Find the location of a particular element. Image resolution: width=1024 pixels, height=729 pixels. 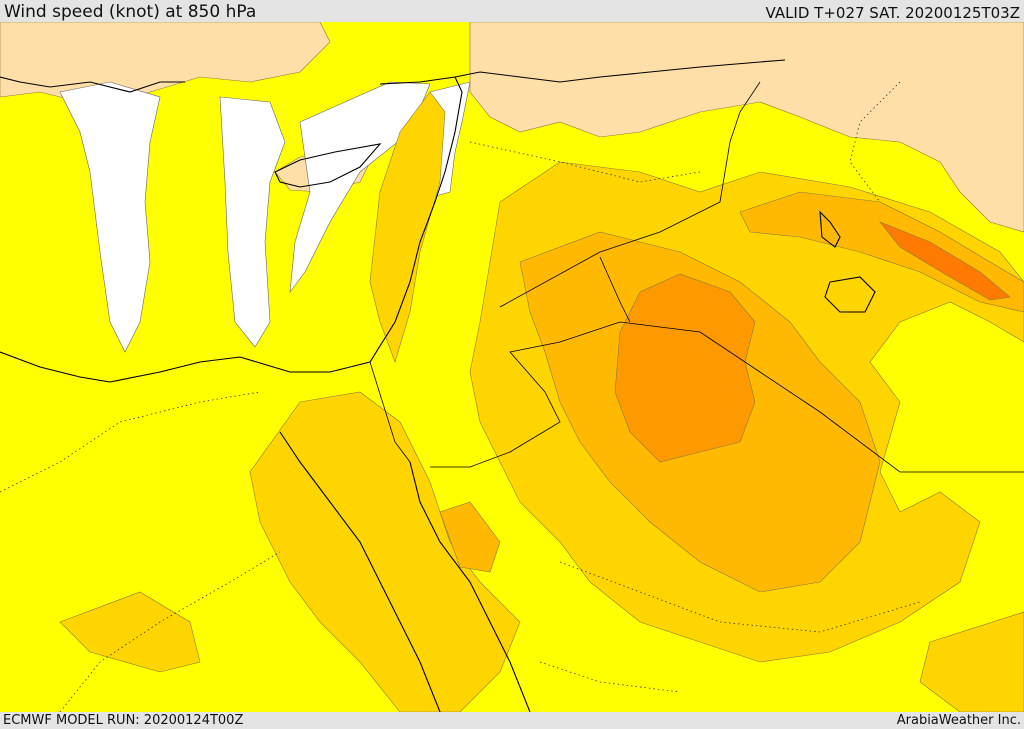

wind-zone-strong-south is located at coordinates (470, 537).